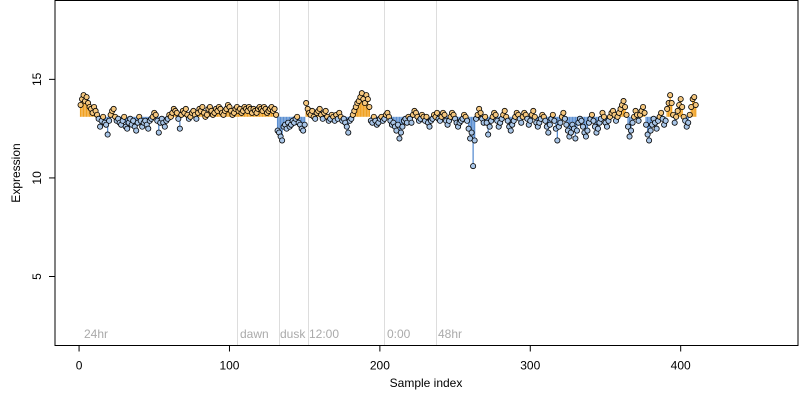  Describe the element at coordinates (79, 366) in the screenshot. I see `x-tick-label: 0` at that location.